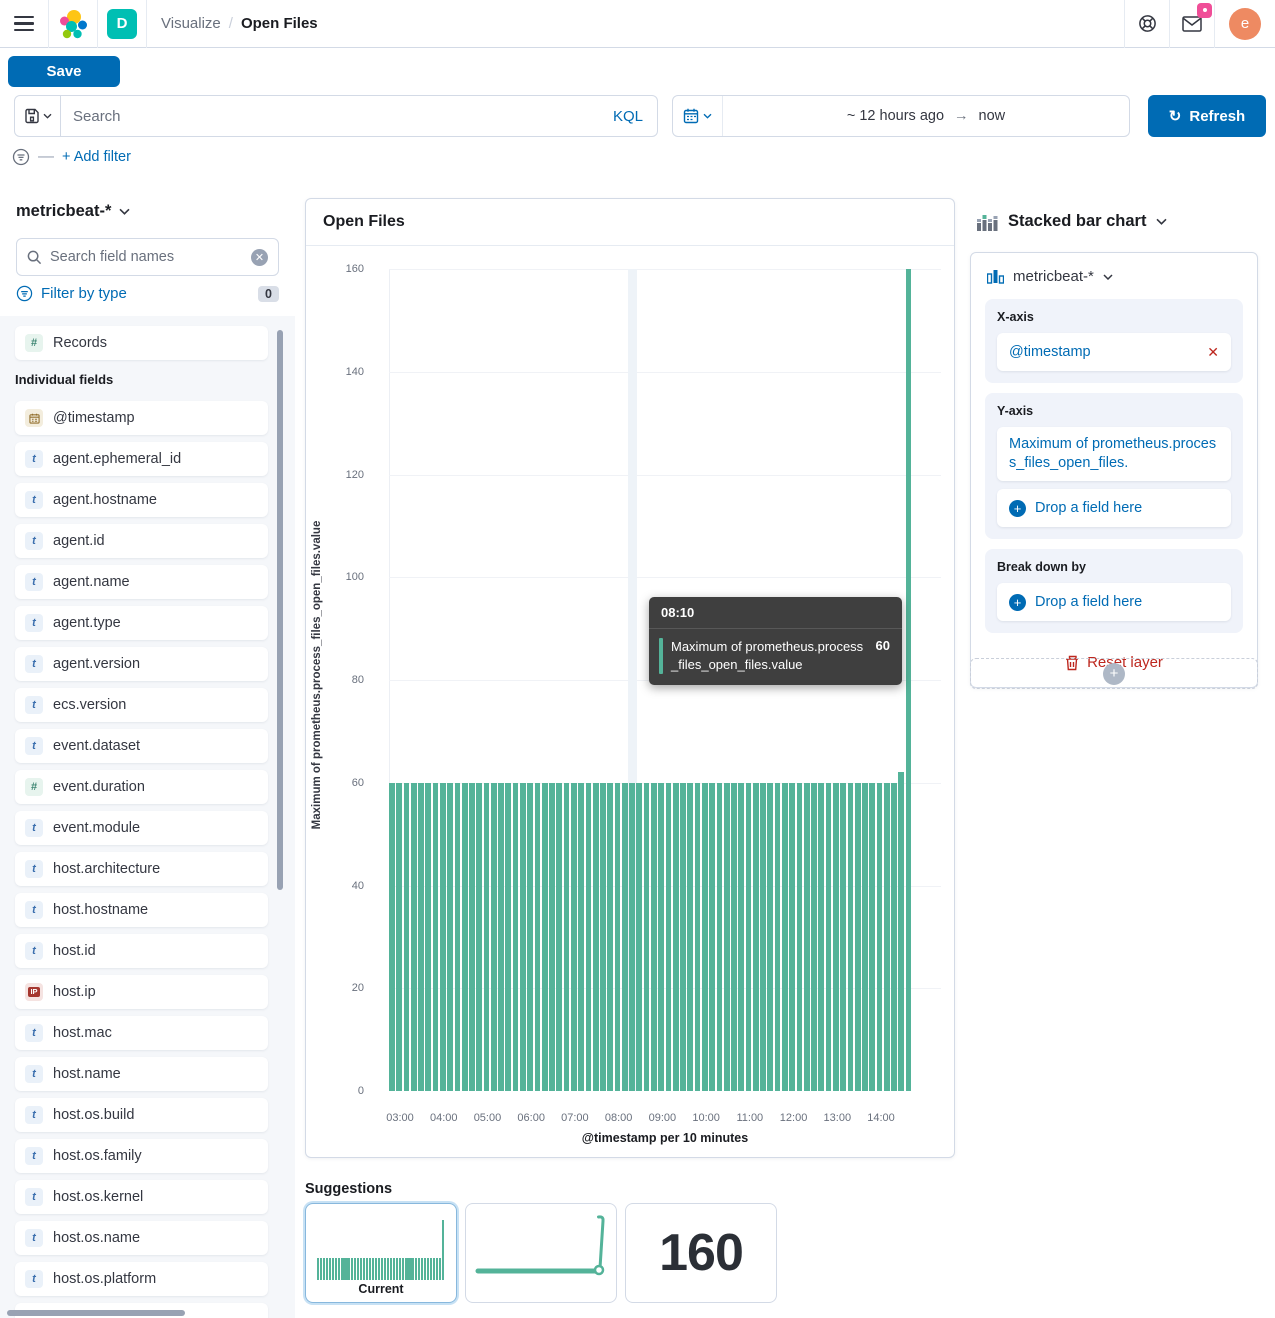 This screenshot has width=1275, height=1318. What do you see at coordinates (141, 910) in the screenshot?
I see `field-item: t host.hostname` at bounding box center [141, 910].